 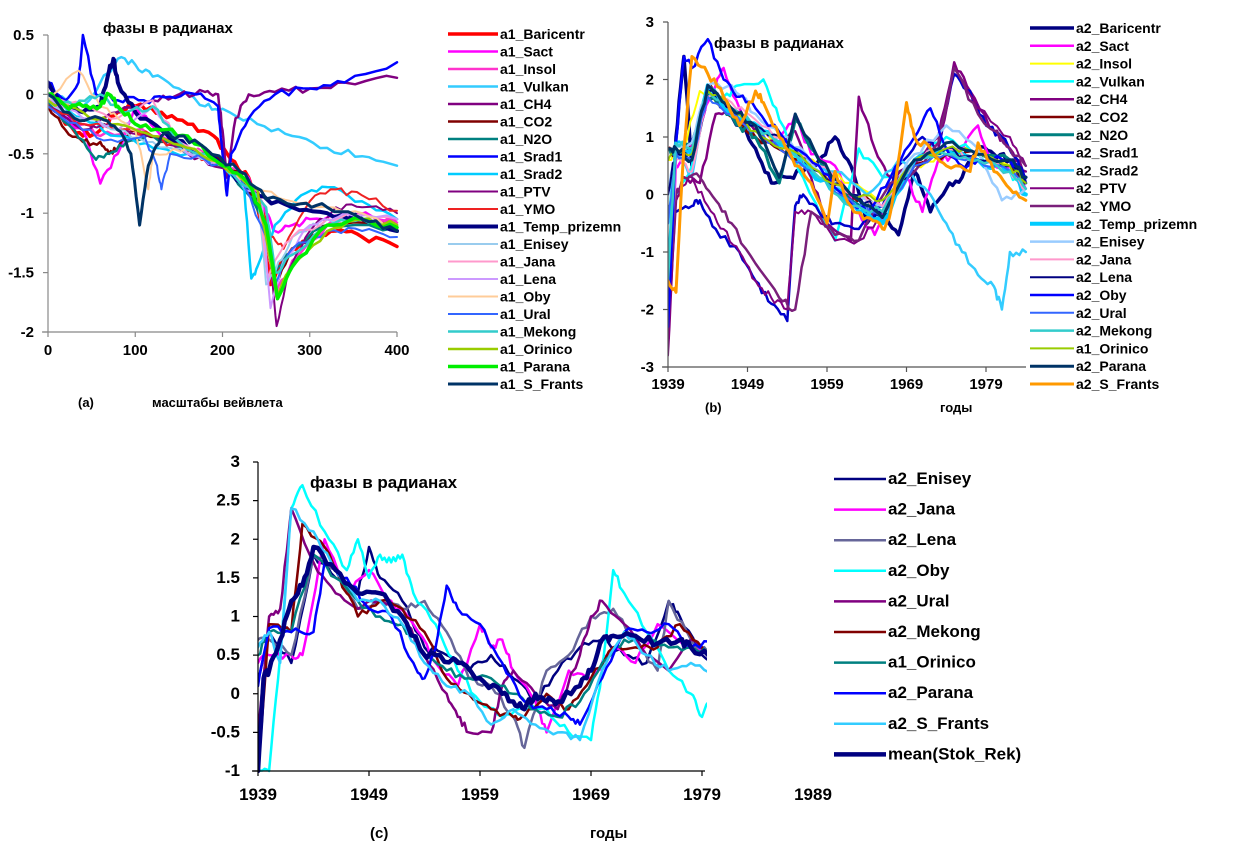 What do you see at coordinates (1110, 242) in the screenshot?
I see `legend-label: a2_Enisey` at bounding box center [1110, 242].